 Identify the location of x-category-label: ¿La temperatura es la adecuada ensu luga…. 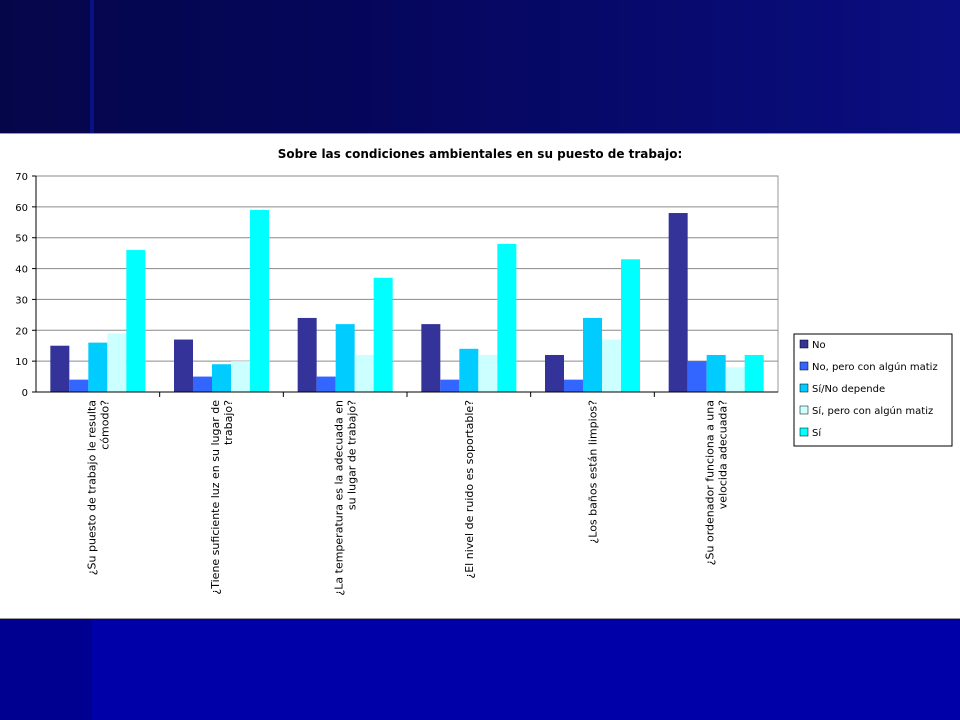
(346, 498).